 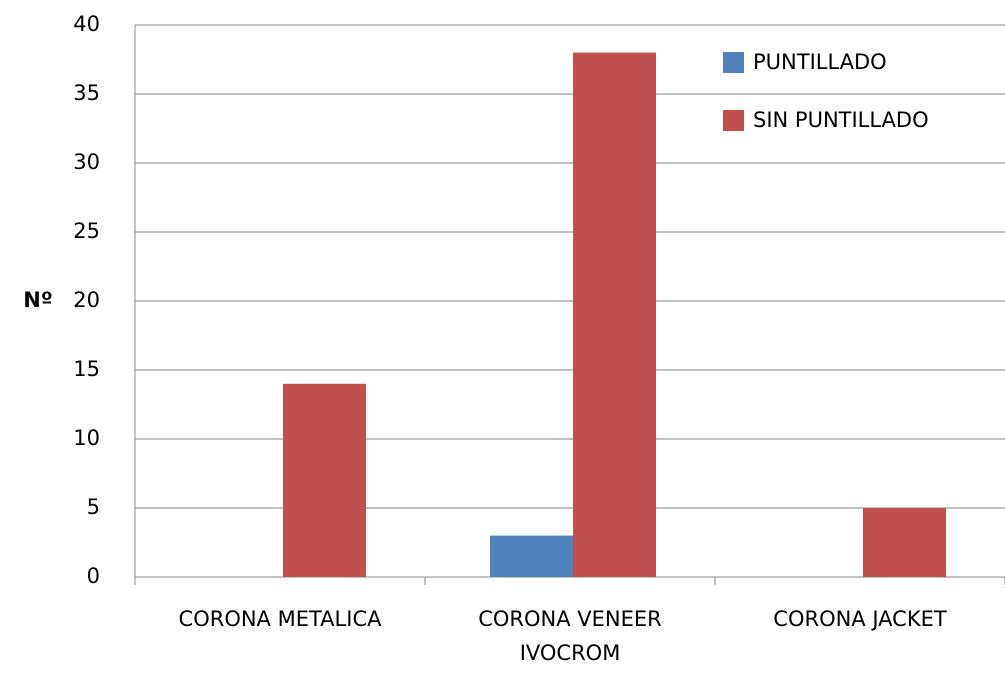 What do you see at coordinates (86, 300) in the screenshot?
I see `y-tick-label: 20` at bounding box center [86, 300].